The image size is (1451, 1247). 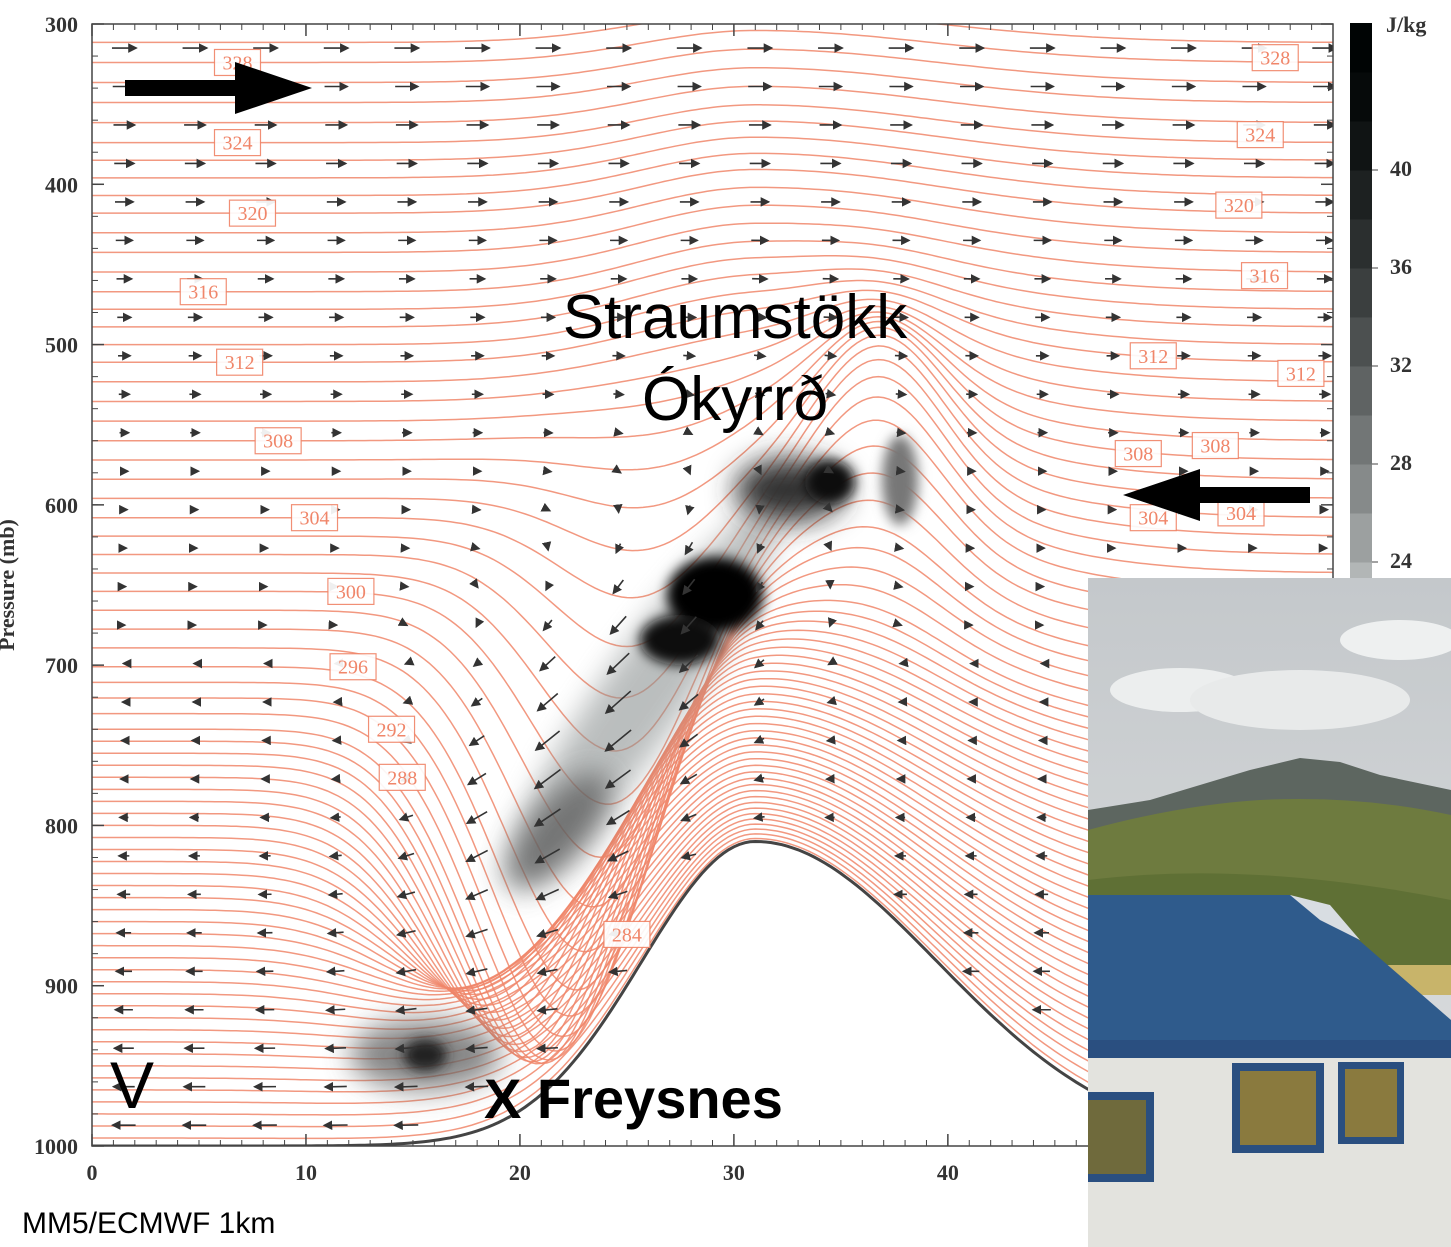 What do you see at coordinates (61, 825) in the screenshot?
I see `y-tick-label: 800` at bounding box center [61, 825].